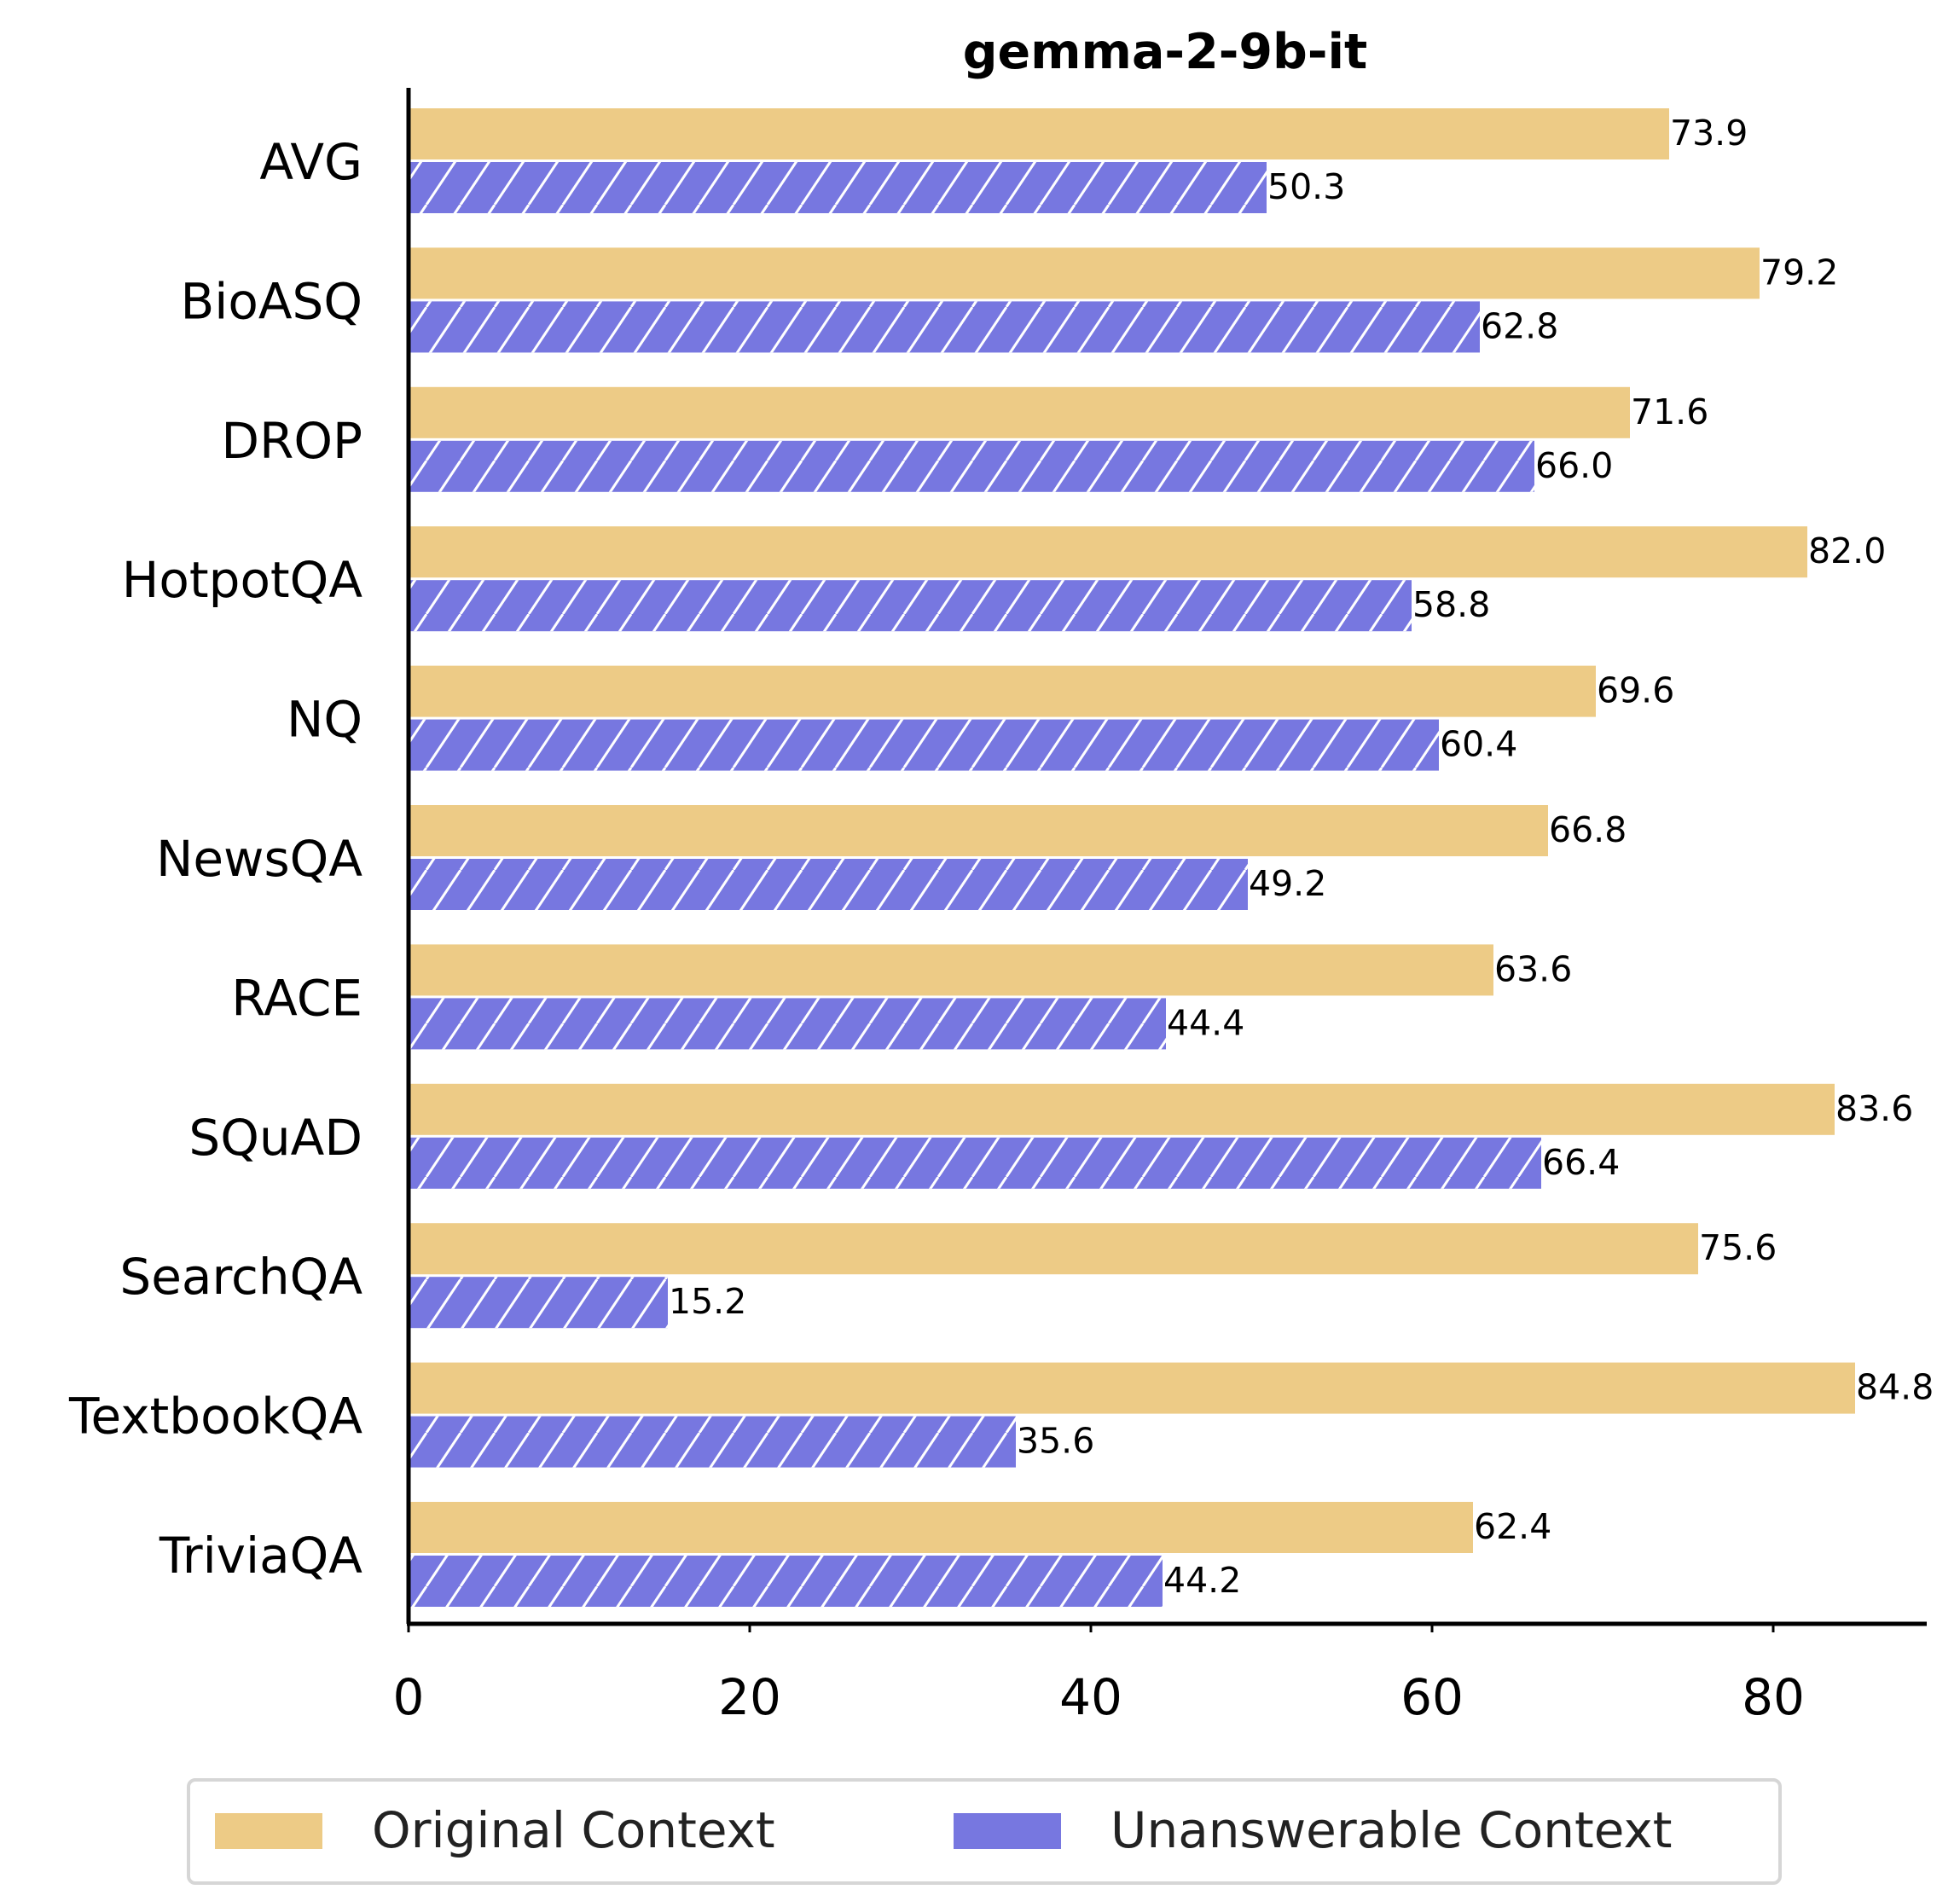  I want to click on legend-label-unanswerable: Unanswerable Context, so click(1391, 1830).